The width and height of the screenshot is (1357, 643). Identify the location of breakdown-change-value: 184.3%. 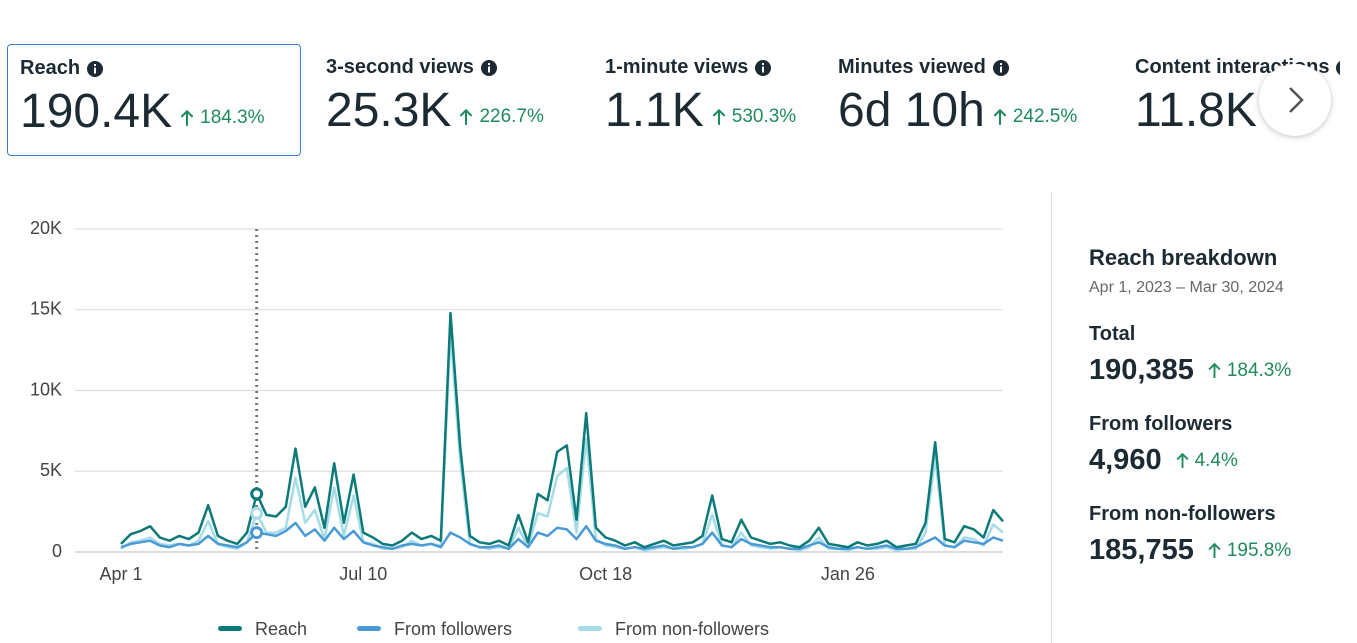
(1259, 370).